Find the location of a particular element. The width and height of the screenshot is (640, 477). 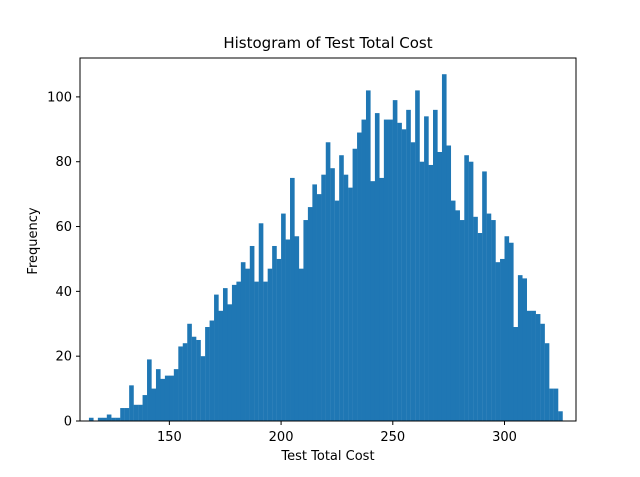

y-tick-label: 0 is located at coordinates (68, 422).